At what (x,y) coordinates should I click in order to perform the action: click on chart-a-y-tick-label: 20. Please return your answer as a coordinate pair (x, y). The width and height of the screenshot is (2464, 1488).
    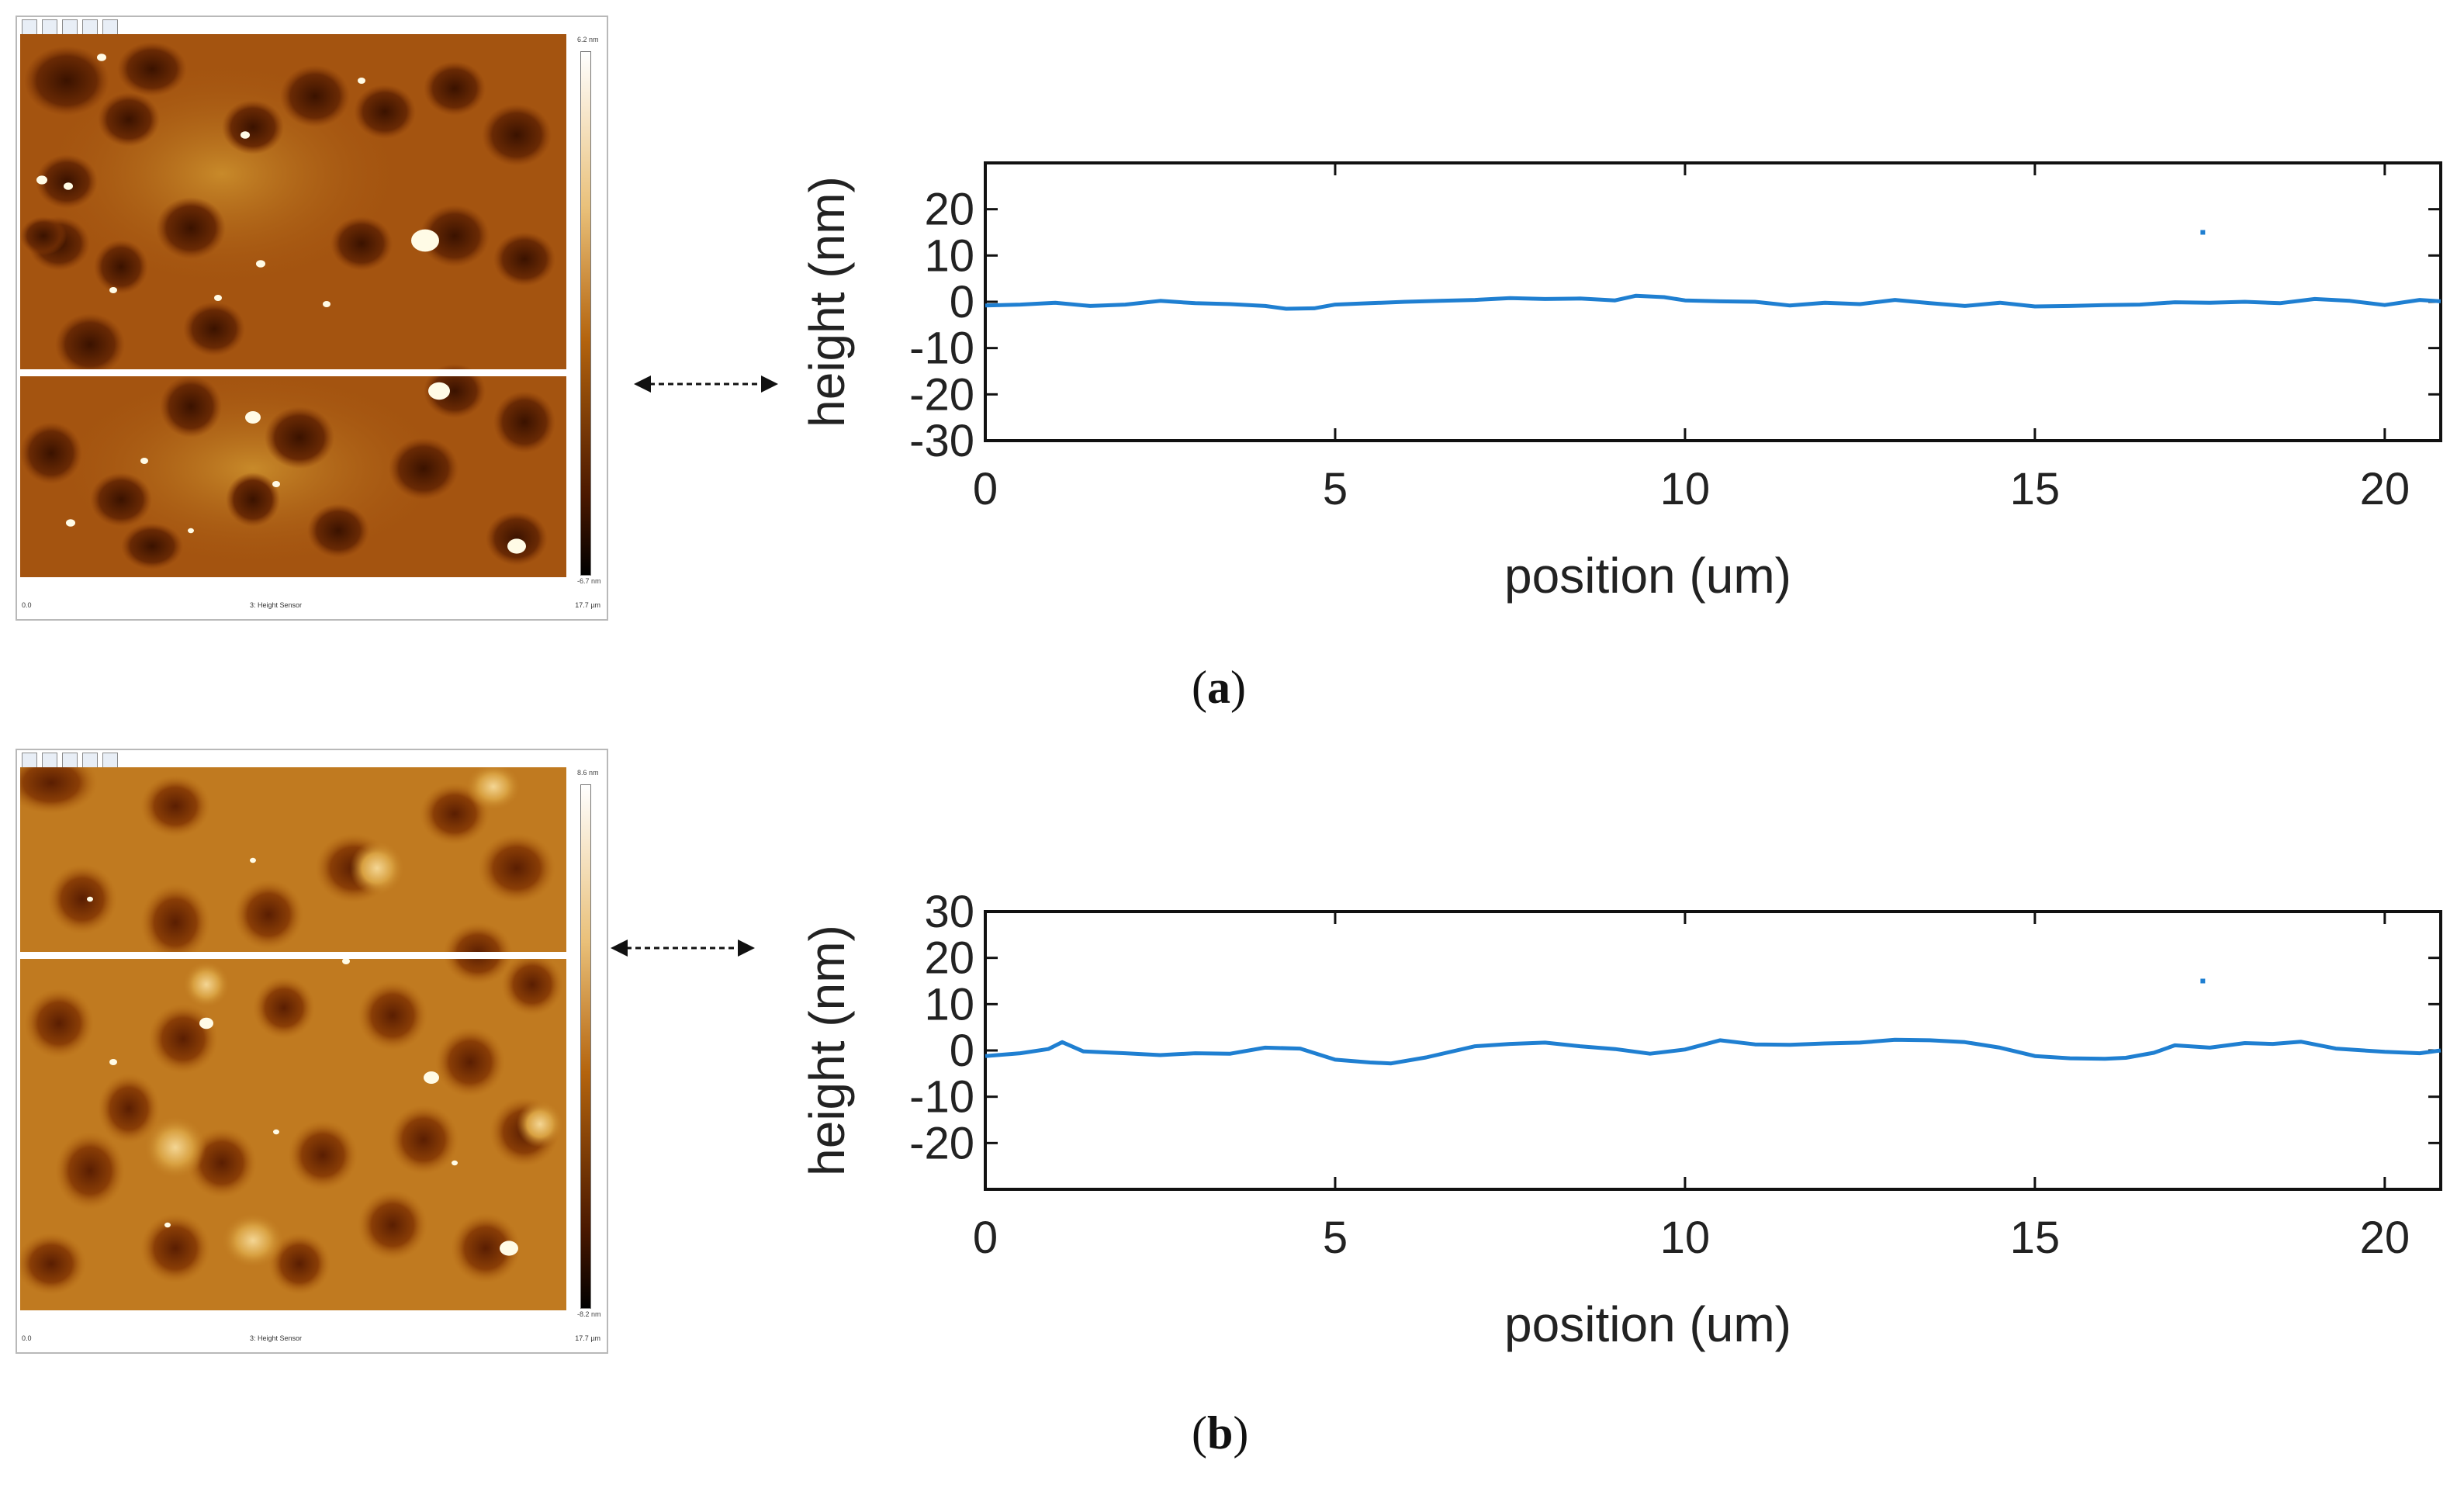
    Looking at the image, I should click on (949, 210).